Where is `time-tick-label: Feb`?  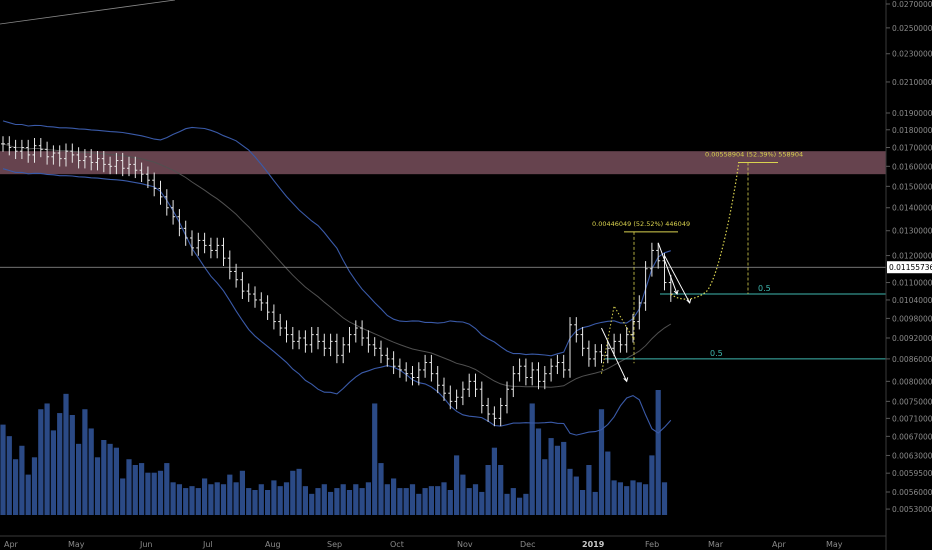 time-tick-label: Feb is located at coordinates (652, 544).